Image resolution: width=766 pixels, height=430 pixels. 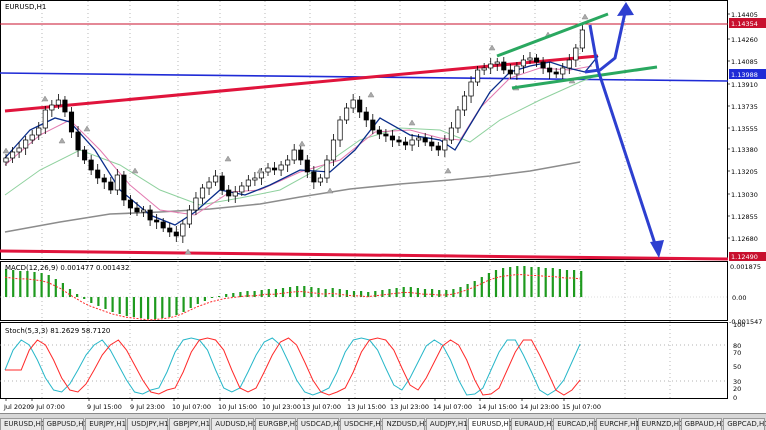 What do you see at coordinates (745, 322) in the screenshot?
I see `macd-tick-bottom: -0.001547` at bounding box center [745, 322].